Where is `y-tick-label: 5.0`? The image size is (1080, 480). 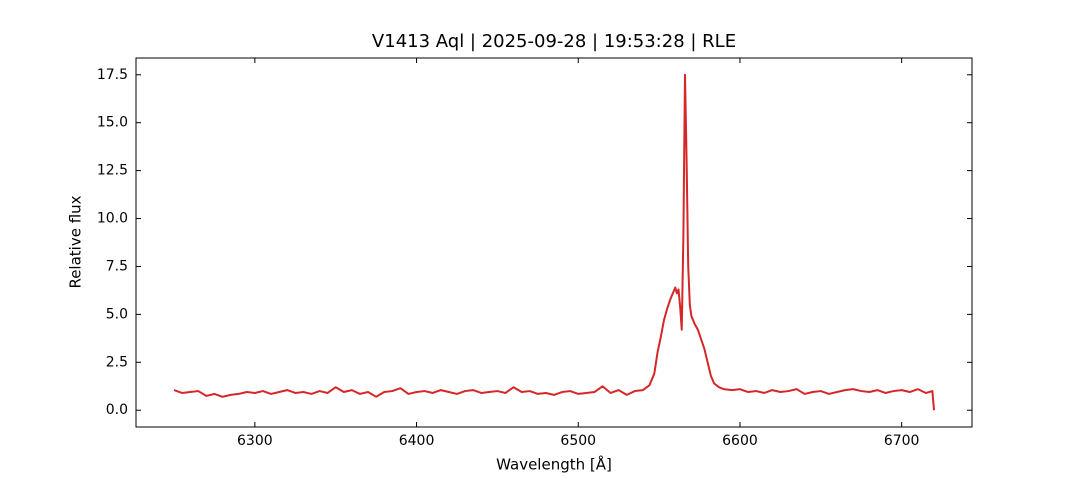
y-tick-label: 5.0 is located at coordinates (117, 314).